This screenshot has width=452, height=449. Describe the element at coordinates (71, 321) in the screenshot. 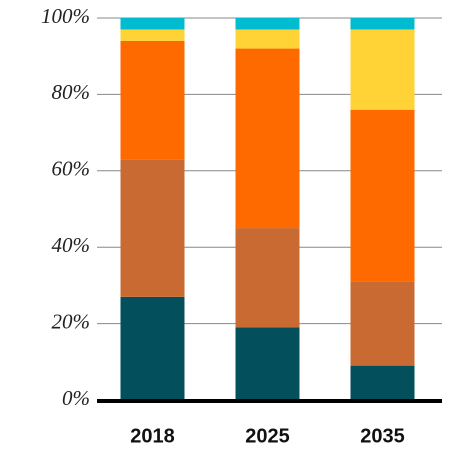

I see `y-tick-label: 20%` at that location.